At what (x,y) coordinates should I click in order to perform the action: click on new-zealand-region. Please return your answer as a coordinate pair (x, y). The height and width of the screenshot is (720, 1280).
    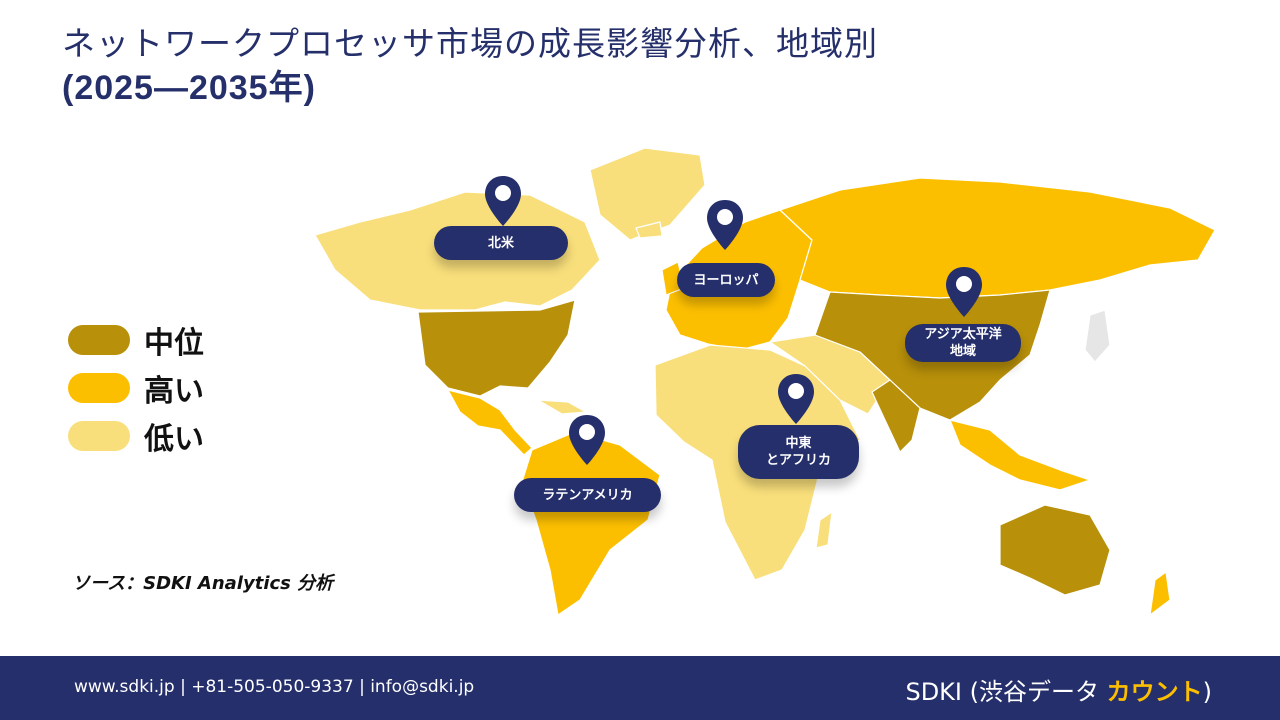
    Looking at the image, I should click on (1160, 593).